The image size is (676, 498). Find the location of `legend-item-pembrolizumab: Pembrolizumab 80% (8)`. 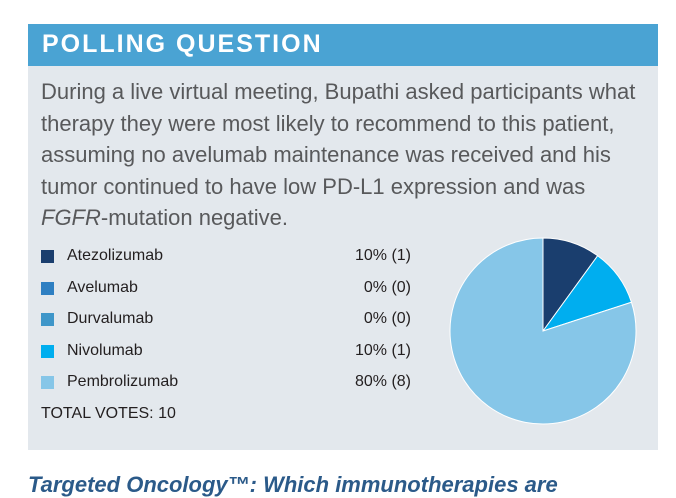

legend-item-pembrolizumab: Pembrolizumab 80% (8) is located at coordinates (226, 383).